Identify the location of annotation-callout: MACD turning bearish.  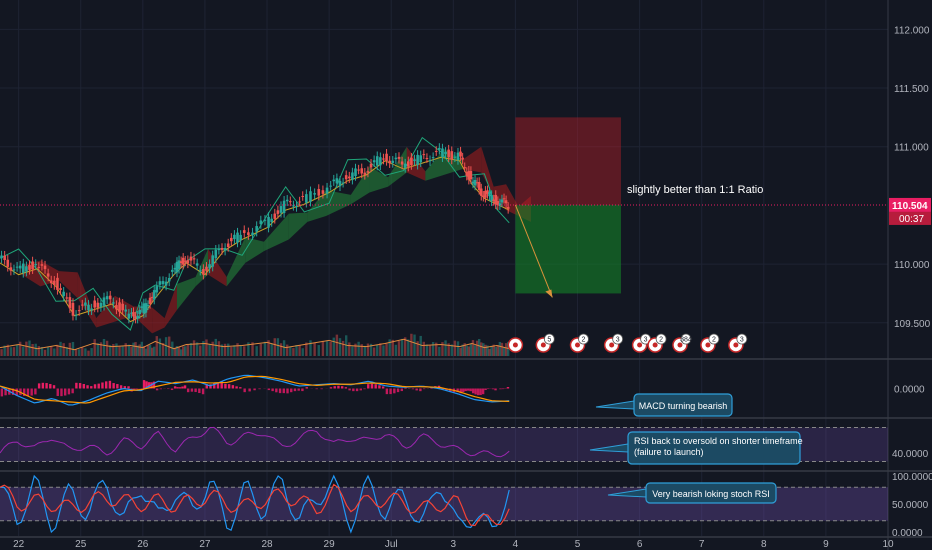
(664, 405).